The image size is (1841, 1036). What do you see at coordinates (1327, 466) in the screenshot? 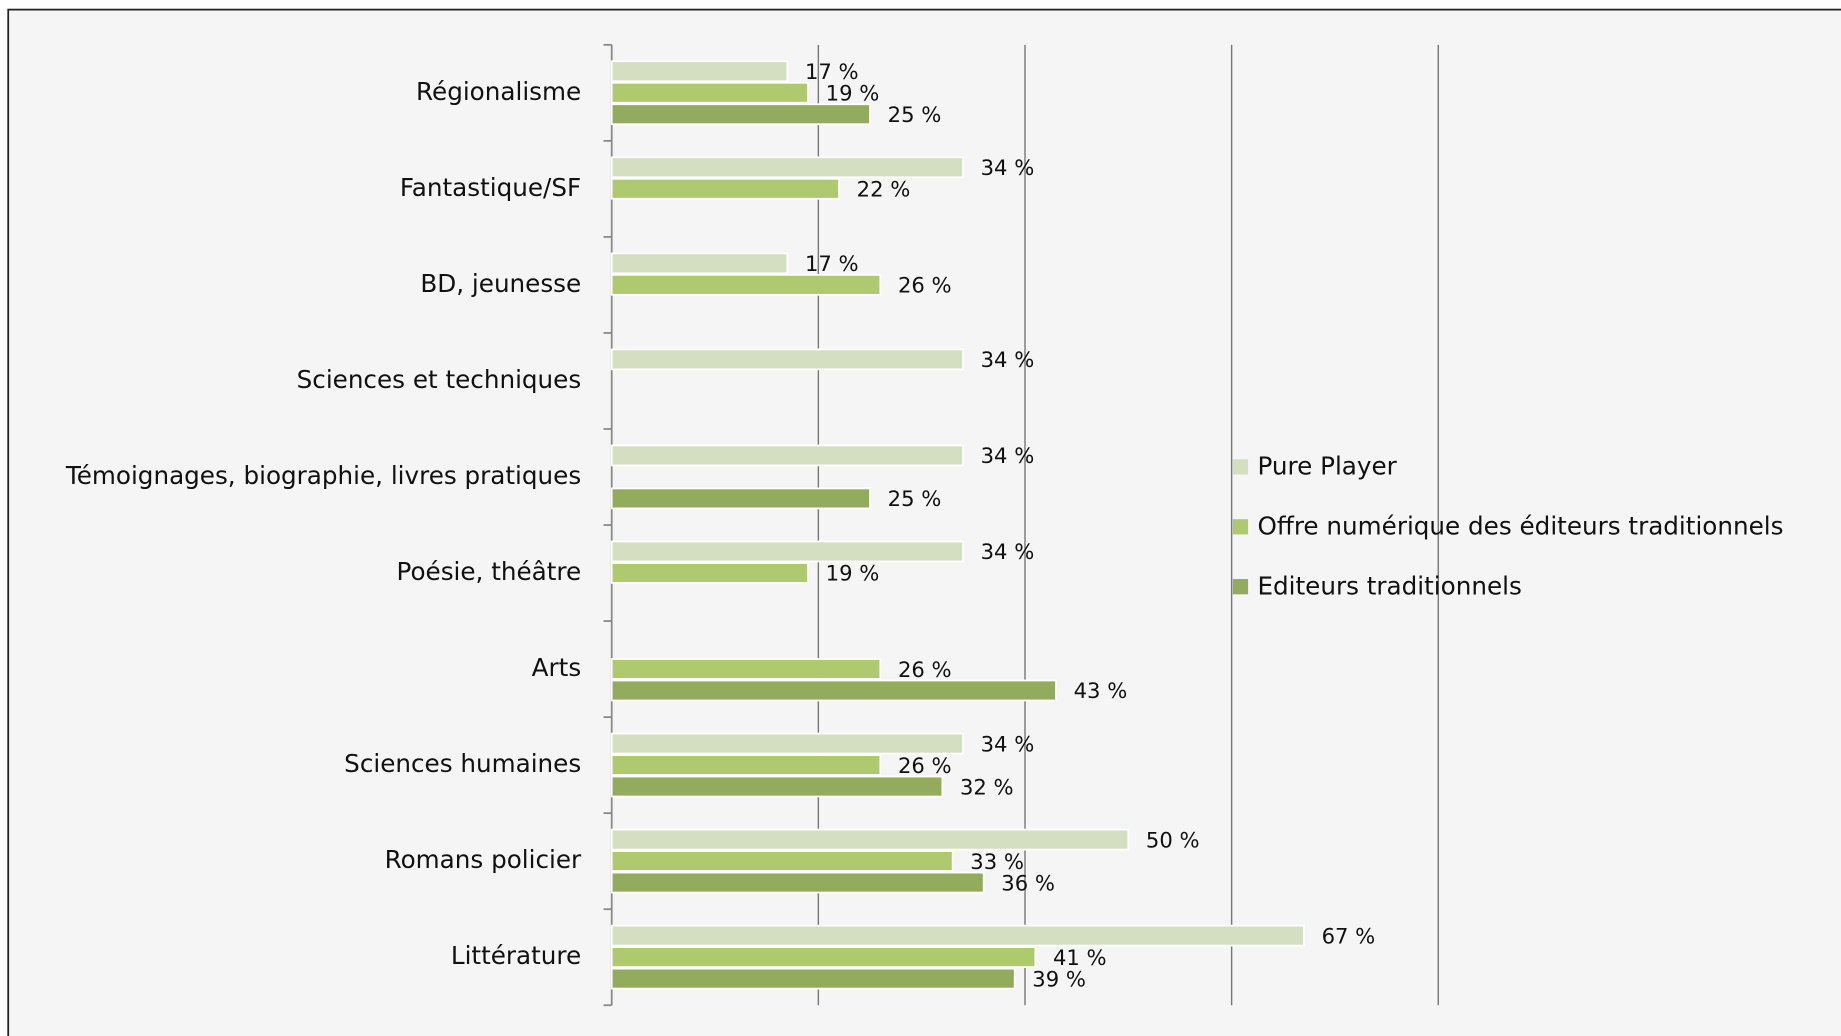
I see `legend-label: Pure Player` at bounding box center [1327, 466].